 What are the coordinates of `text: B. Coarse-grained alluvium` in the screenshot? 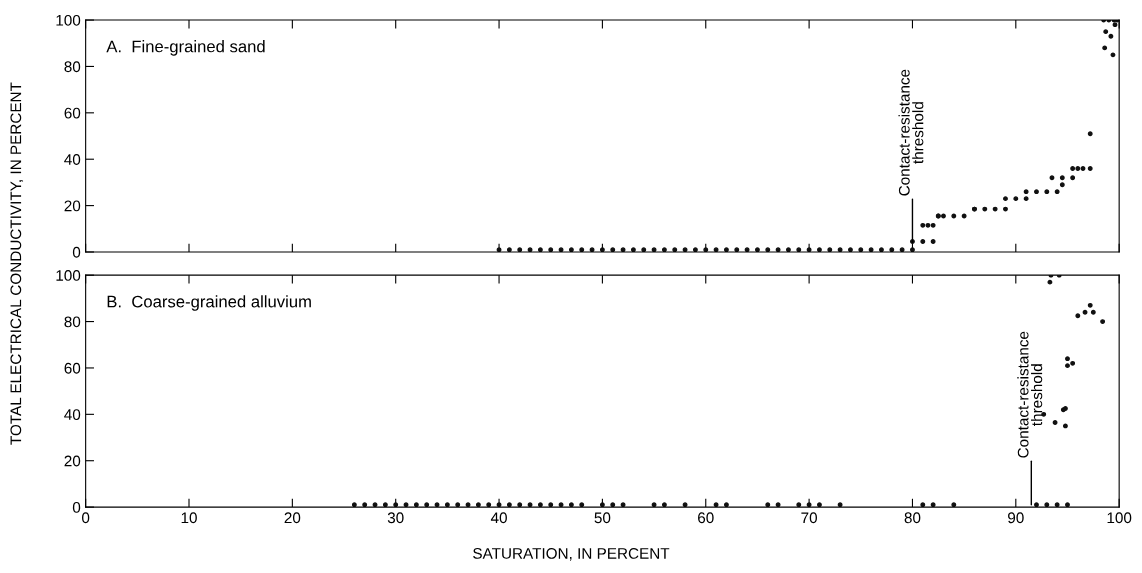 It's located at (209, 303).